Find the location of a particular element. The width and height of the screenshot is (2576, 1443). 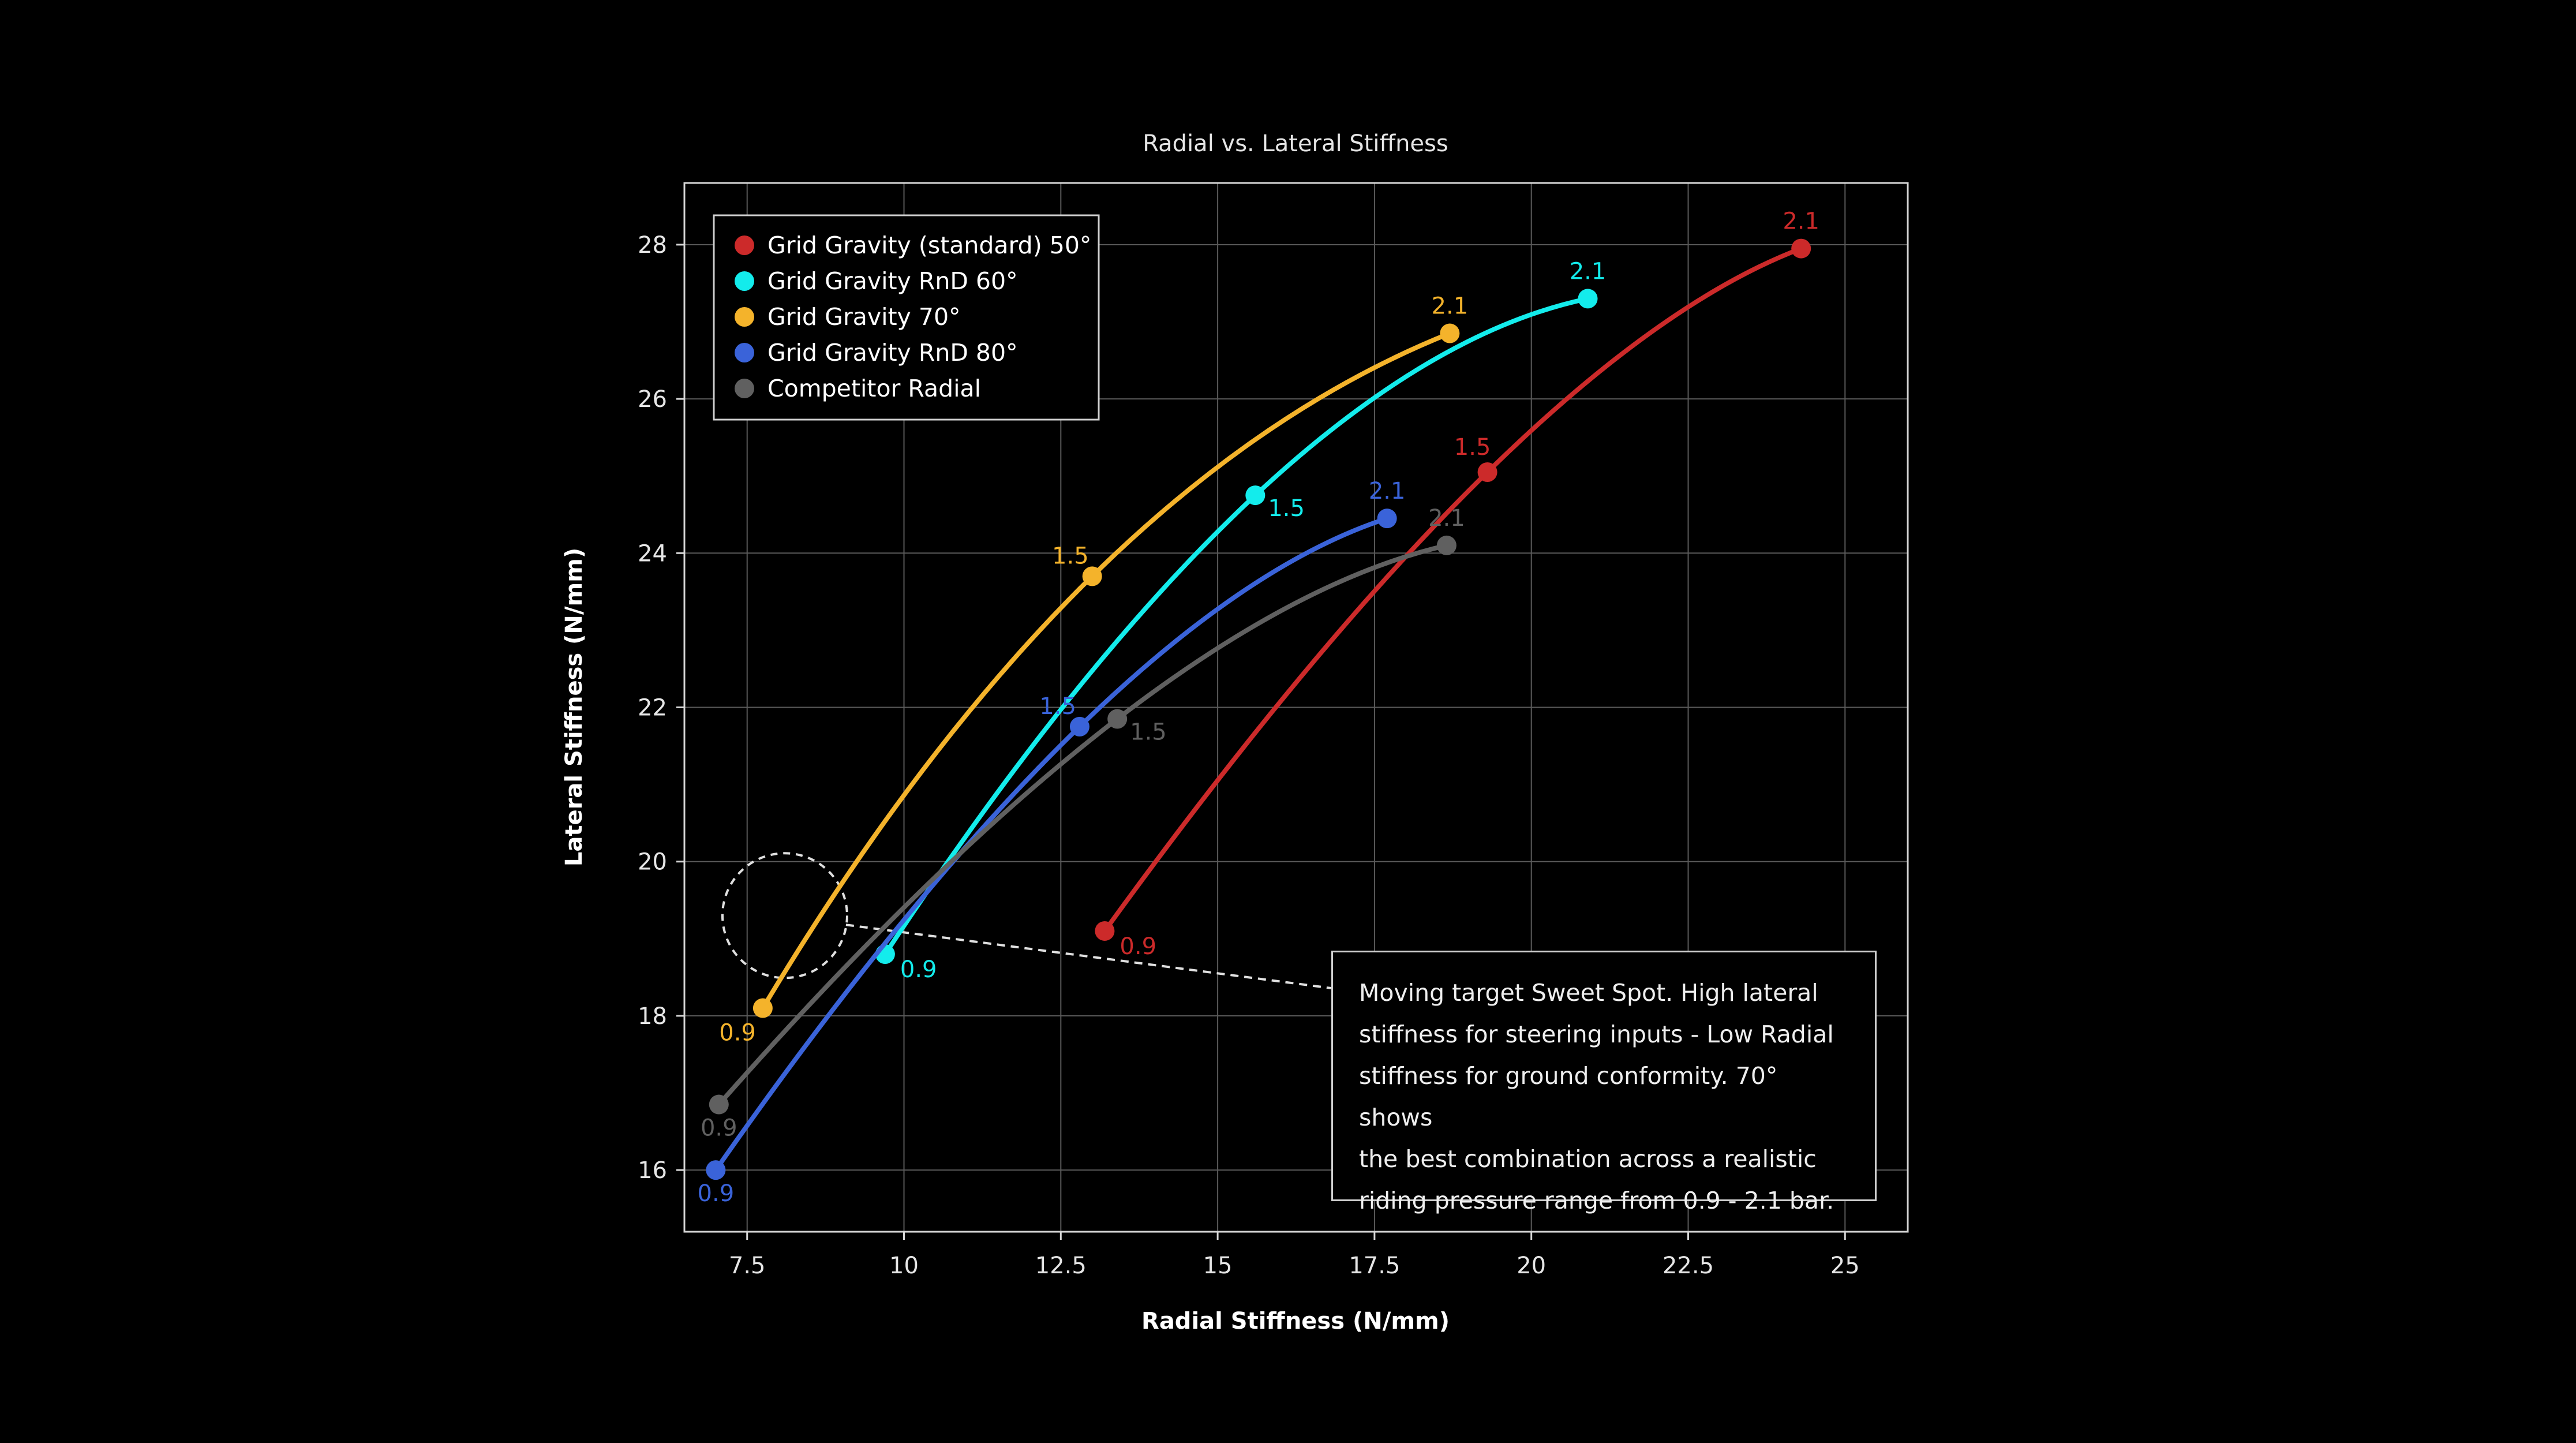

y-tick-label: 22 is located at coordinates (652, 708).